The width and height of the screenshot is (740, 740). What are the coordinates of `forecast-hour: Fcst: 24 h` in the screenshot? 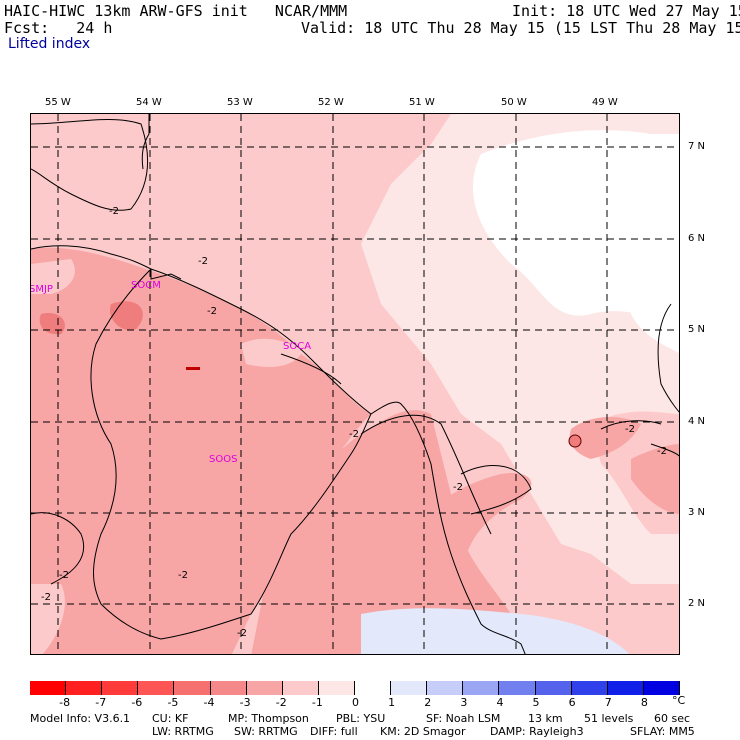 It's located at (58, 28).